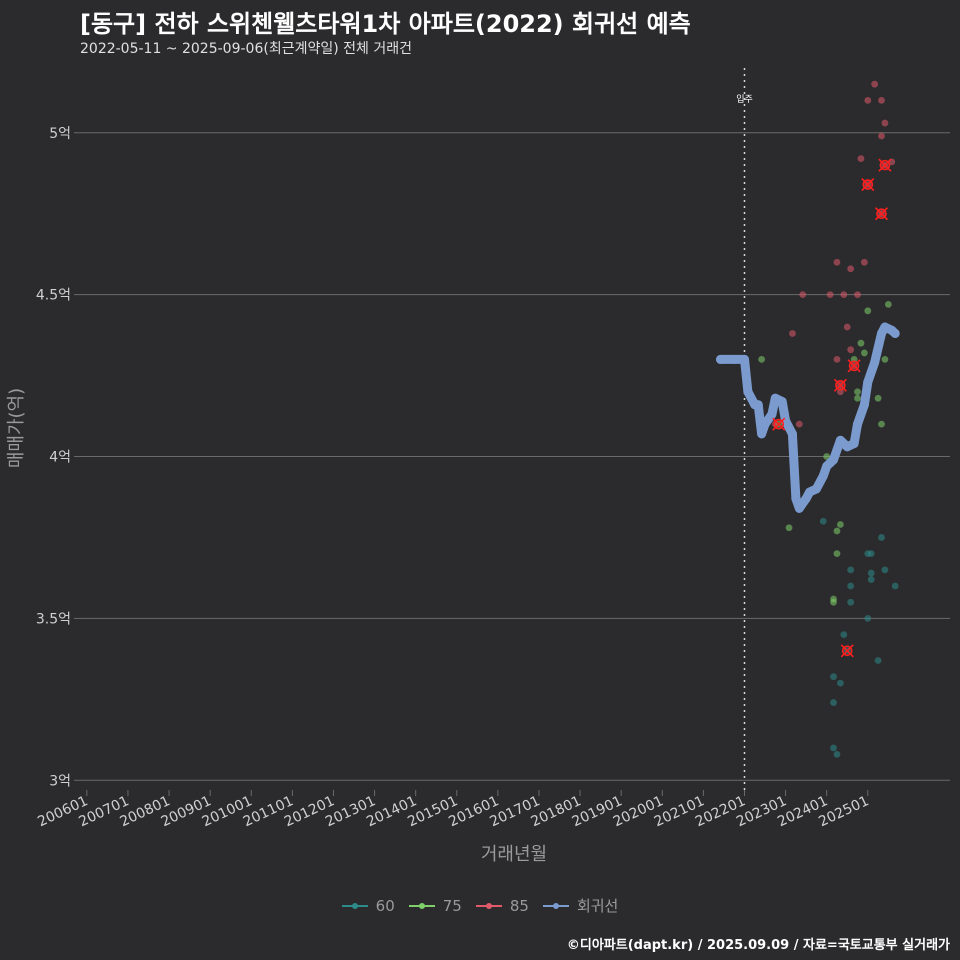 The width and height of the screenshot is (960, 960). Describe the element at coordinates (246, 49) in the screenshot. I see `chart-subtitle: 2022-05-11 ~ 2025-09-06(최근계약일) 전체 거래건` at that location.